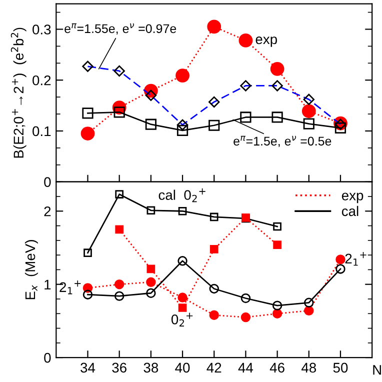 The width and height of the screenshot is (382, 382). I want to click on x-tick-label: 40, so click(182, 367).